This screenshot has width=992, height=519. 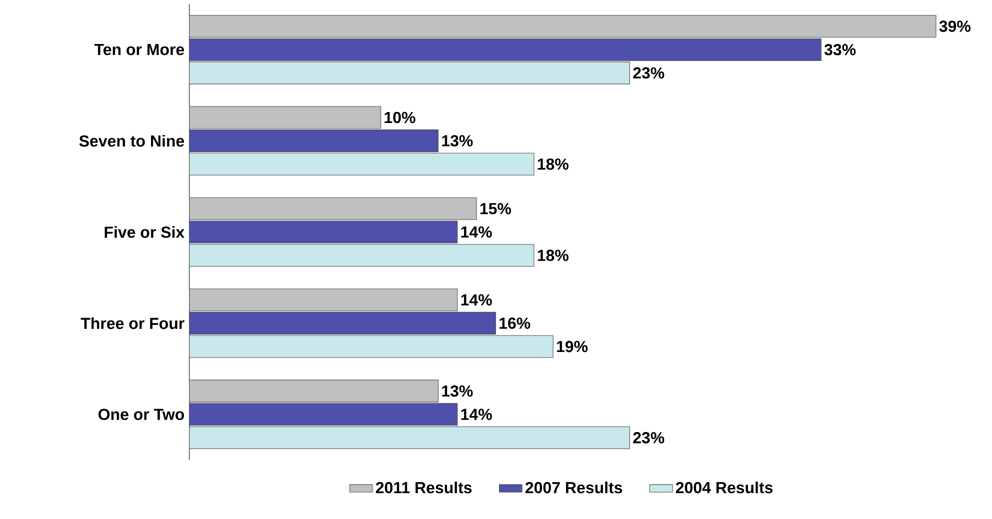 I want to click on data-label: 15%, so click(x=496, y=208).